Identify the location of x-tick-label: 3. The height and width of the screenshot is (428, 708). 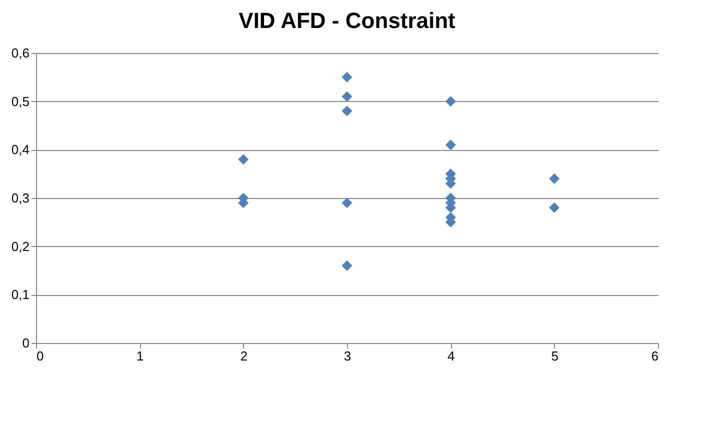
(348, 356).